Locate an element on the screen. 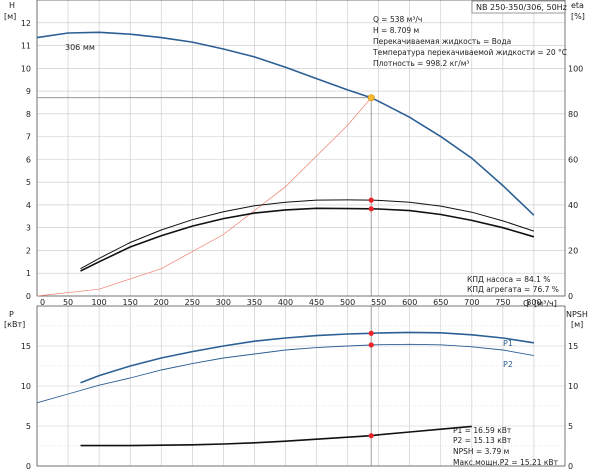 This screenshot has height=474, width=600. h-tick-label: 6 is located at coordinates (28, 159).